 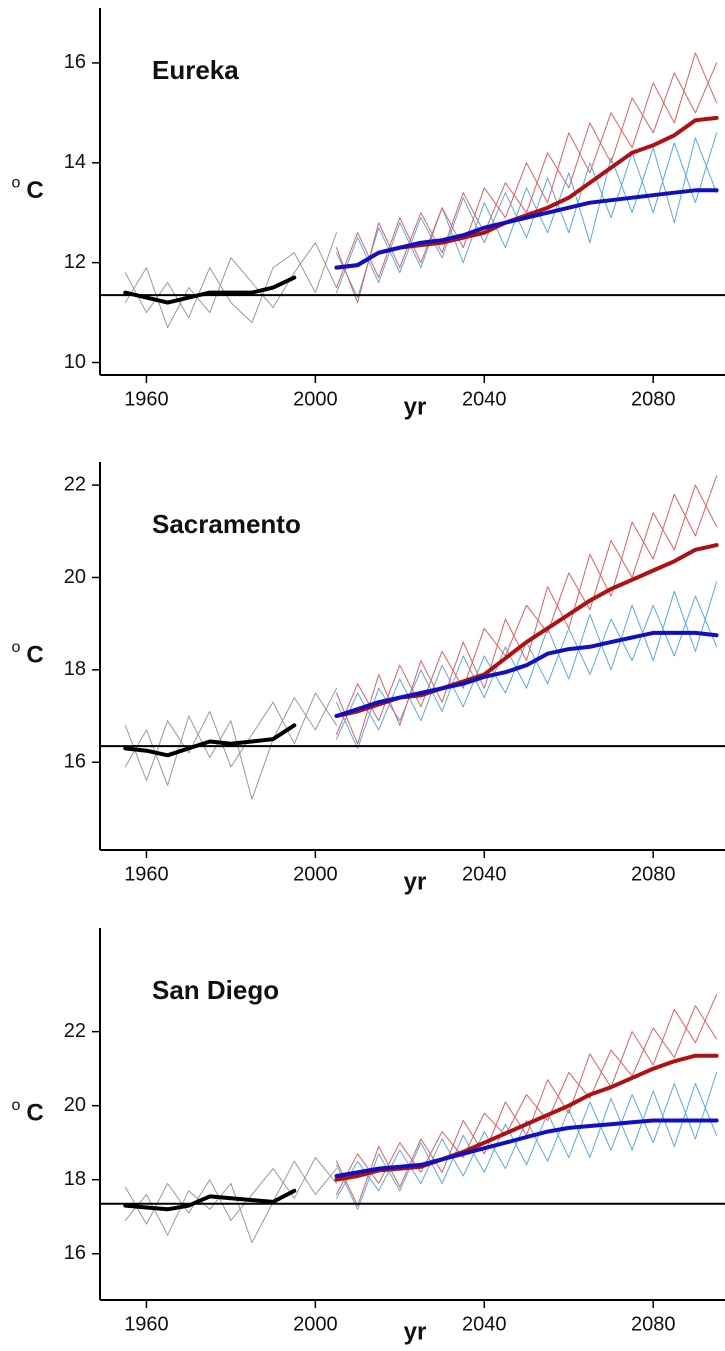 What do you see at coordinates (75, 162) in the screenshot?
I see `y-tick-label: 14` at bounding box center [75, 162].